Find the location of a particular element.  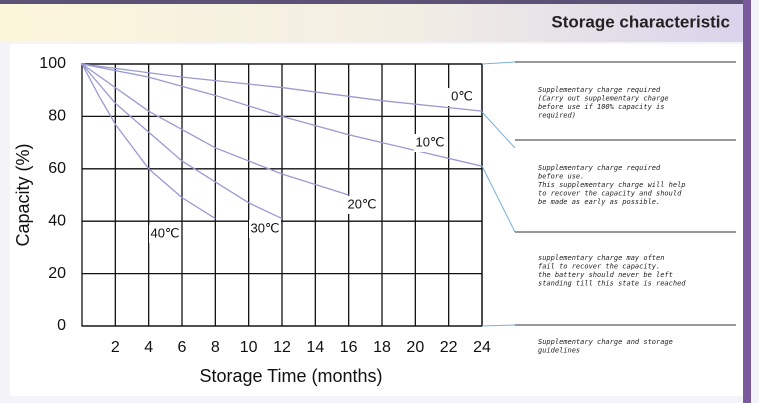

note-line: This supplementary charge will help is located at coordinates (612, 185).